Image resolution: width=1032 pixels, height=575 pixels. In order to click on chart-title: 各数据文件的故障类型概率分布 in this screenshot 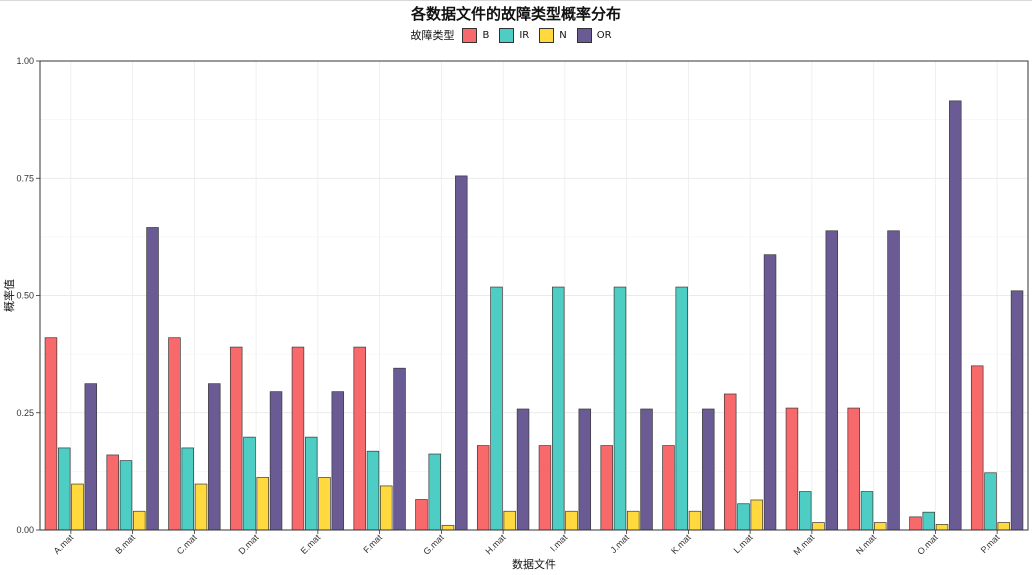, I will do `click(515, 14)`.